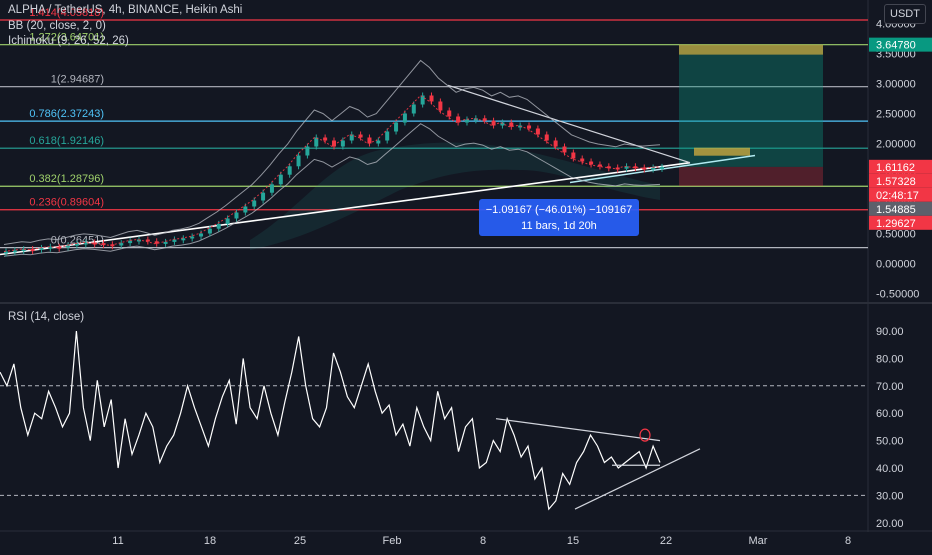 The image size is (932, 555). Describe the element at coordinates (890, 496) in the screenshot. I see `rsi-tick-label: 30.00` at that location.